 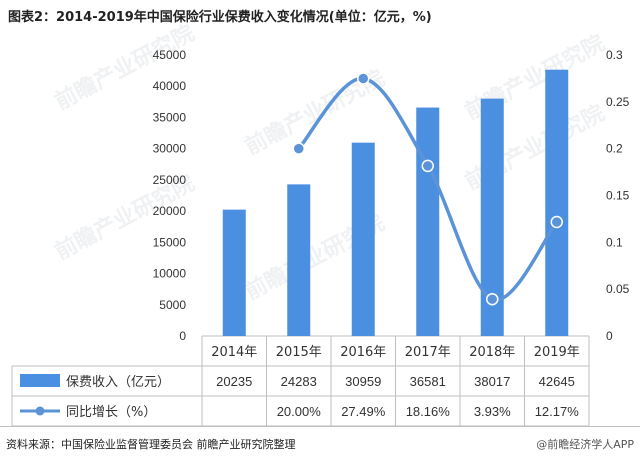 What do you see at coordinates (151, 444) in the screenshot?
I see `source-note: 资料来源：中国保险业监督管理委员会 前瞻产业研究院整理` at bounding box center [151, 444].